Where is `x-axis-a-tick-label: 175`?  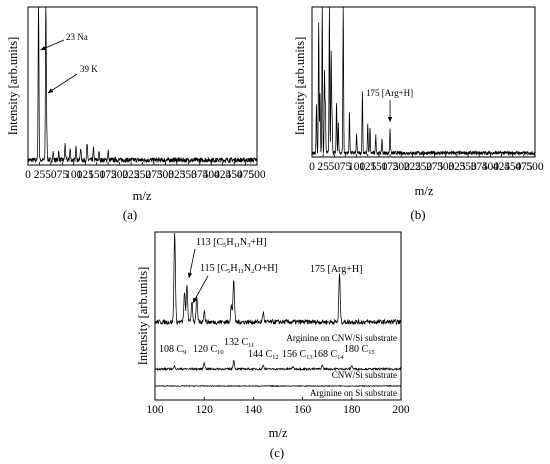
x-axis-a-tick-label: 175 is located at coordinates (109, 175).